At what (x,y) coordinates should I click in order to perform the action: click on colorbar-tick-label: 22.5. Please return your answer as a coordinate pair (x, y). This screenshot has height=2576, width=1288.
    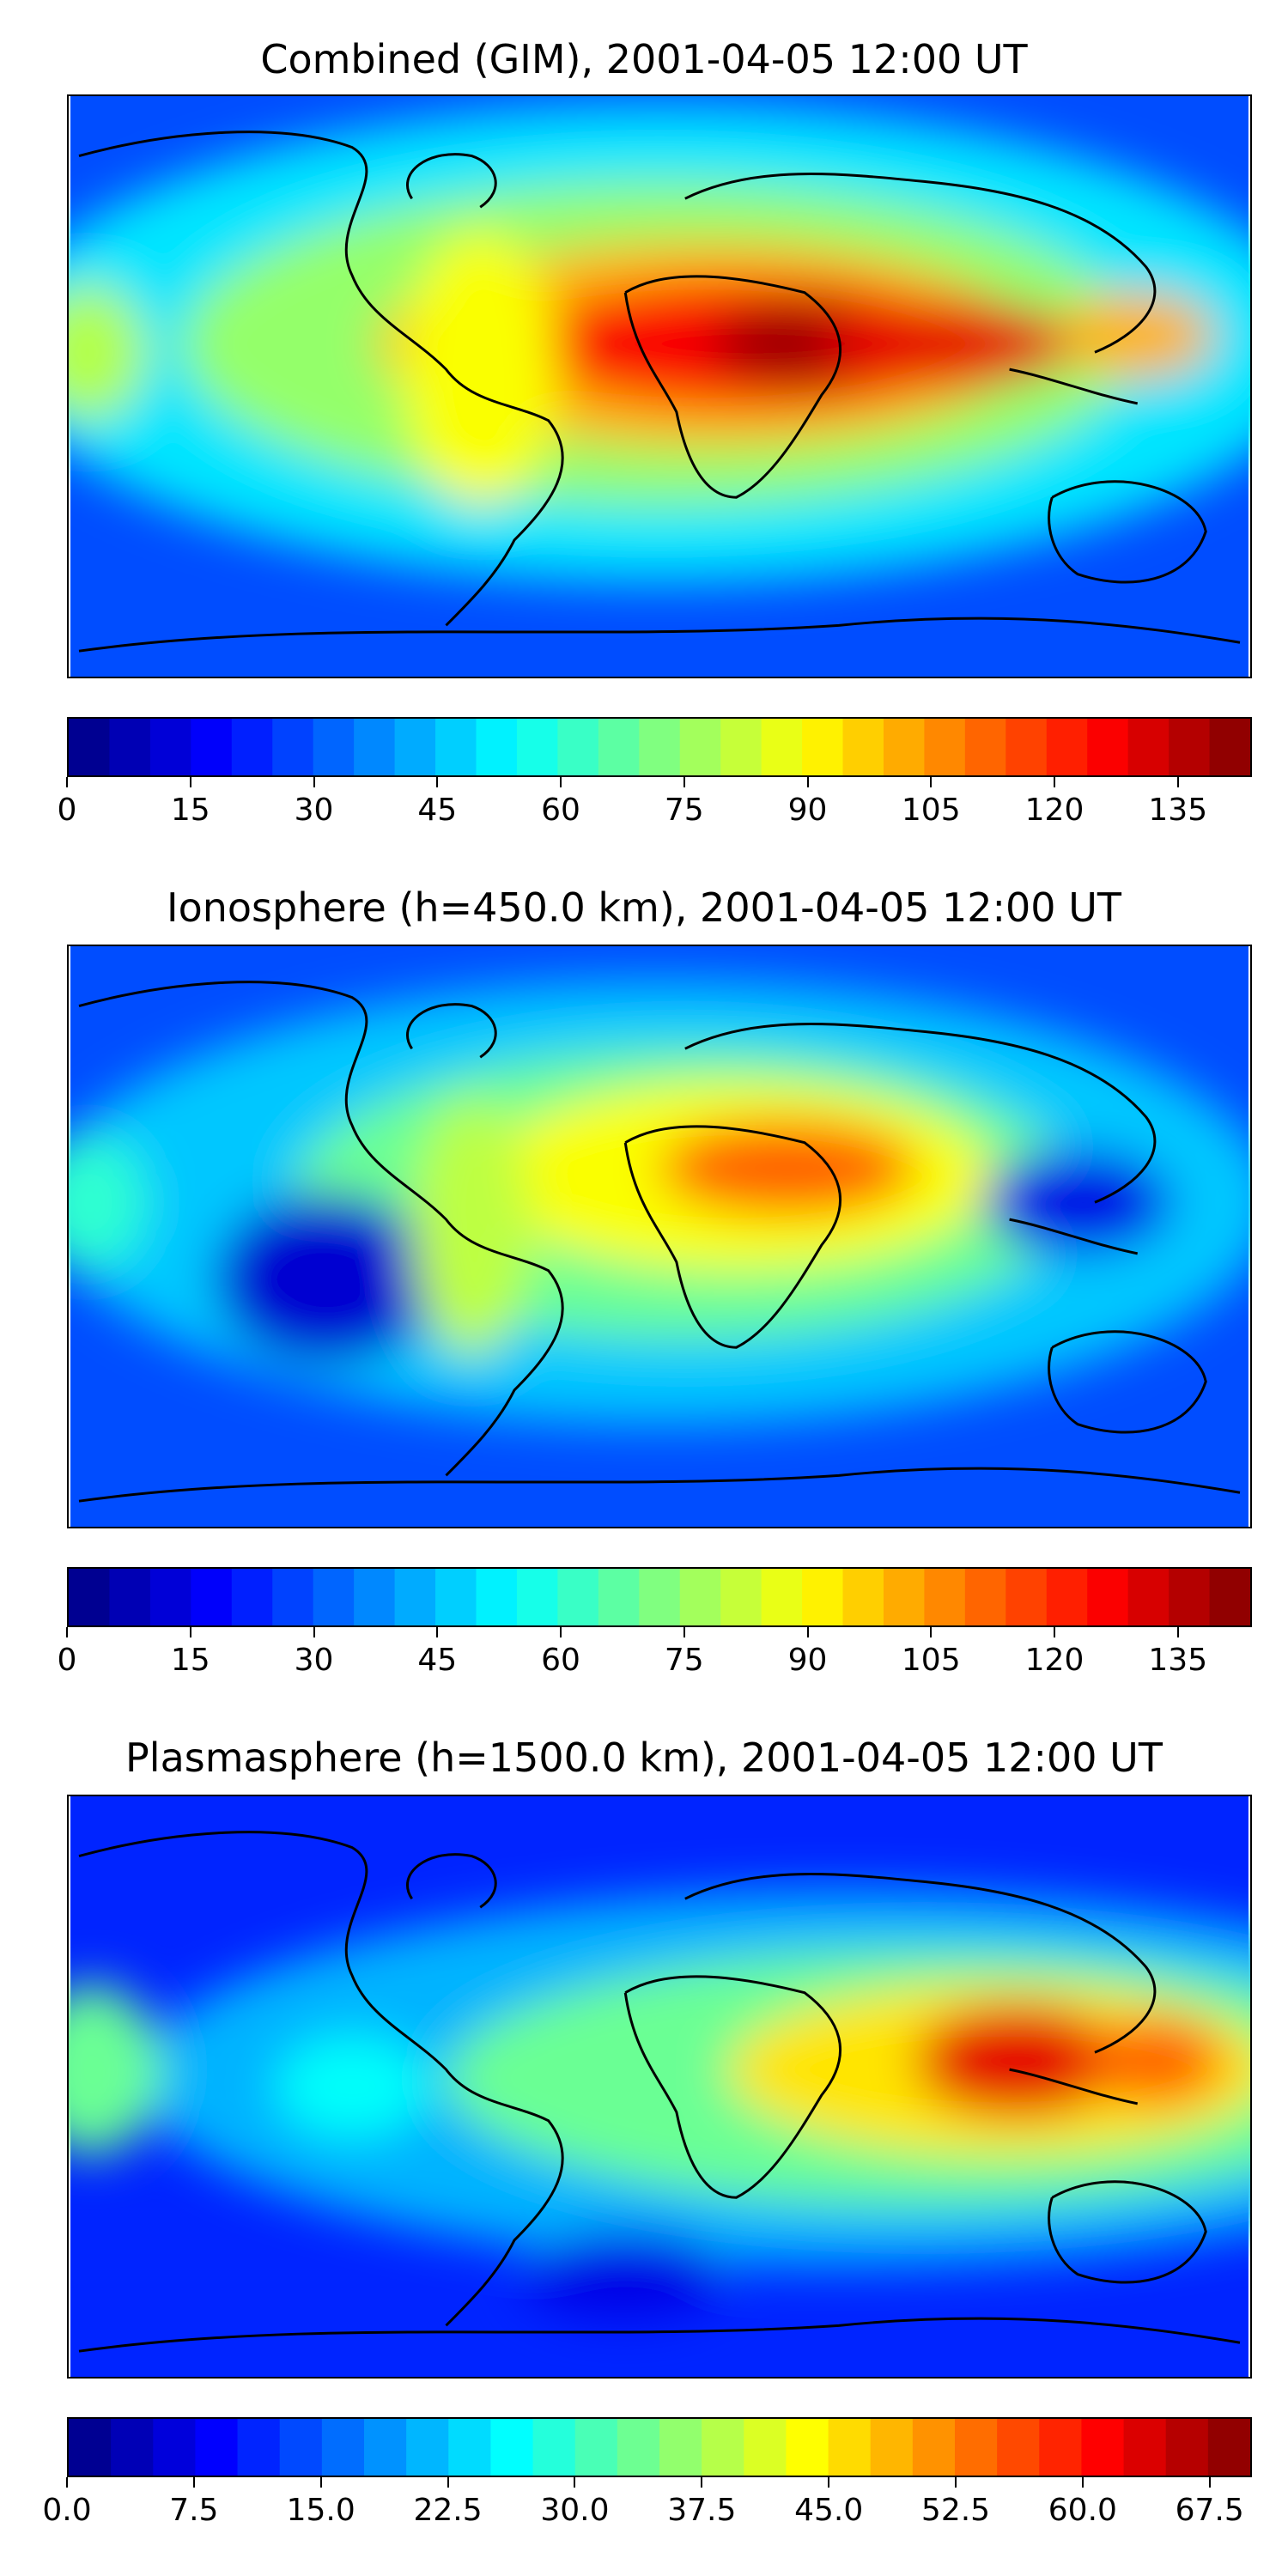
    Looking at the image, I should click on (448, 2510).